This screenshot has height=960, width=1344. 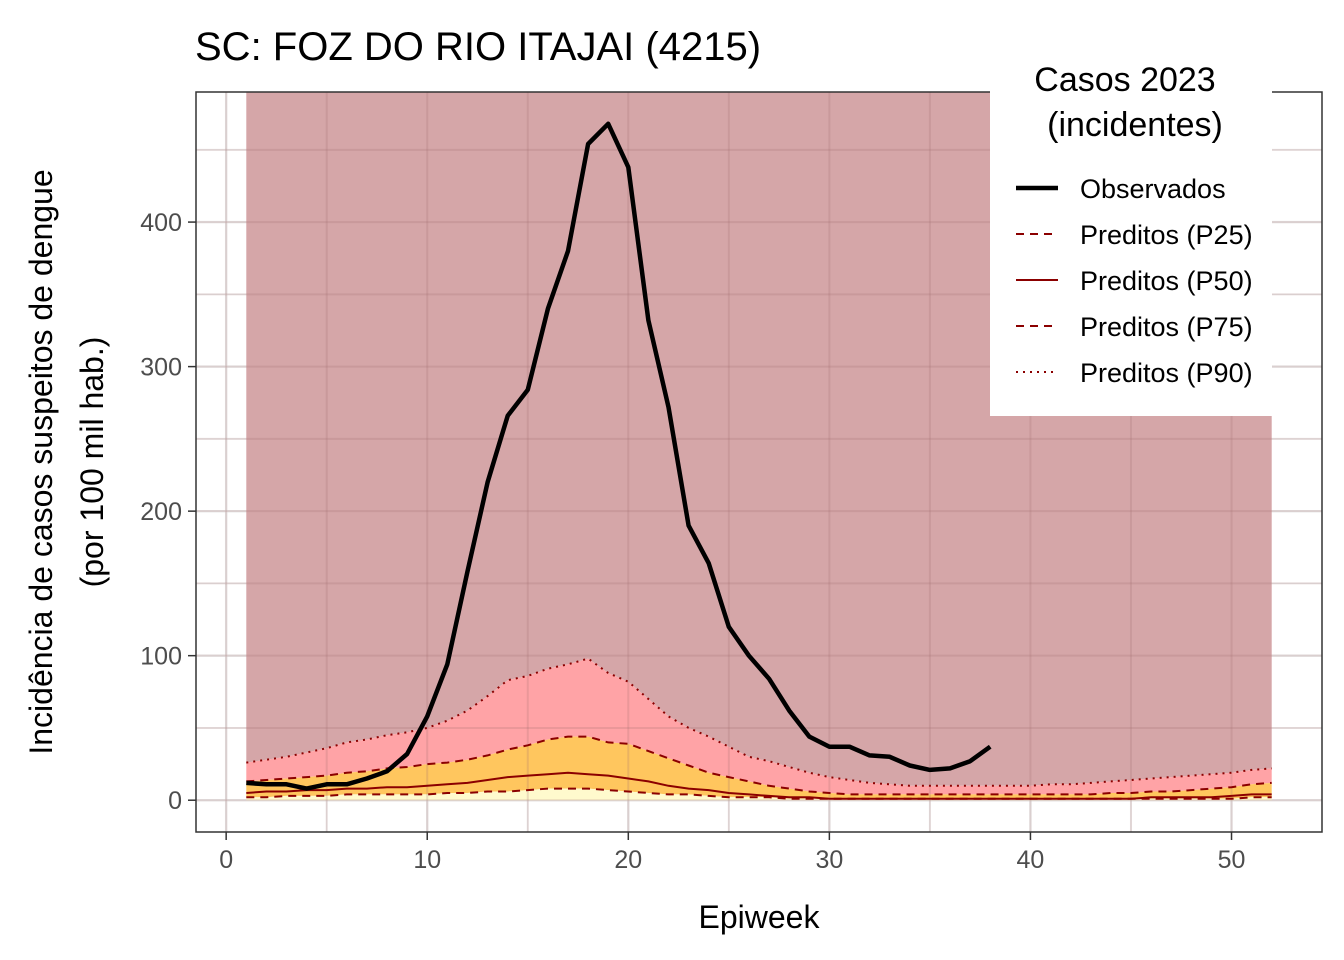 What do you see at coordinates (1232, 860) in the screenshot?
I see `x-tick-label: 50` at bounding box center [1232, 860].